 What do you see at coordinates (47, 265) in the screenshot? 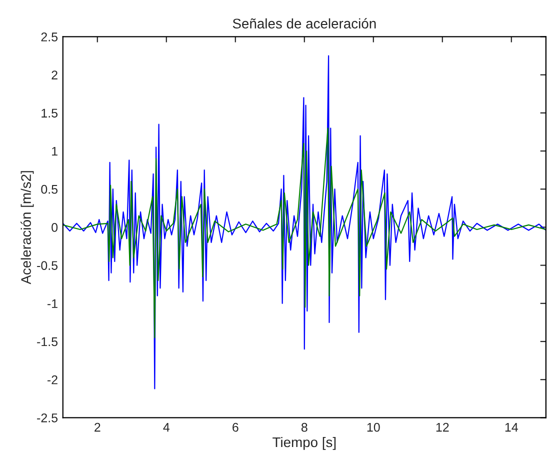
I see `y-tick-label: -0.5` at bounding box center [47, 265].